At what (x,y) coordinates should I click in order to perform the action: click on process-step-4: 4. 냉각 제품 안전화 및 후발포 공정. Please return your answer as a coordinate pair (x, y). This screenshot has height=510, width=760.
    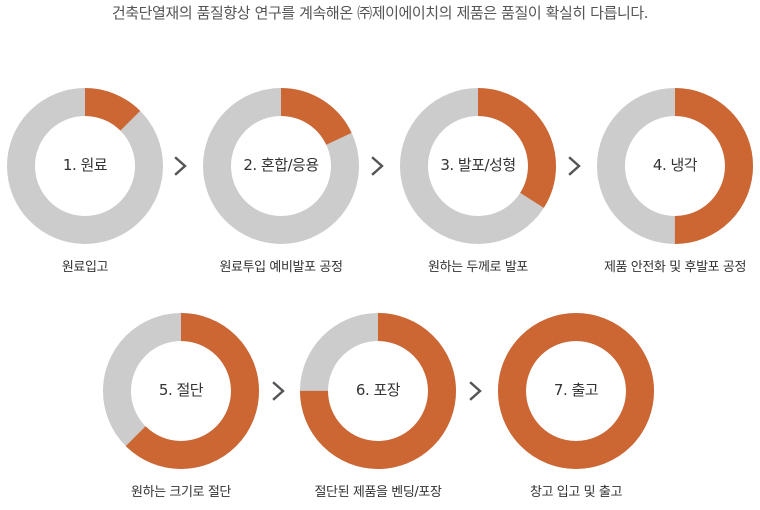
    Looking at the image, I should click on (675, 183).